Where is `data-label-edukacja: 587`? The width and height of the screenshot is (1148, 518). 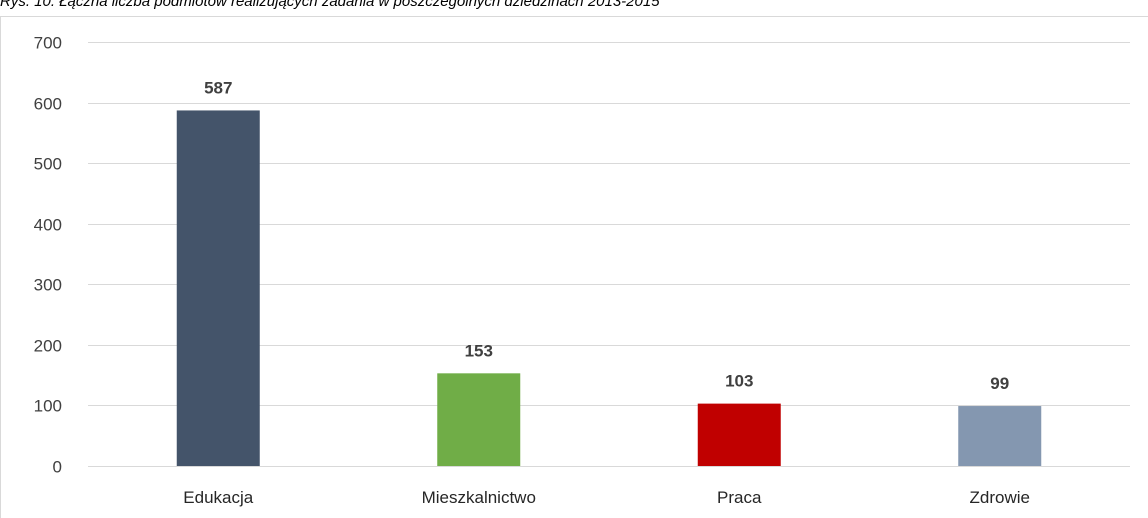
data-label-edukacja: 587 is located at coordinates (218, 87).